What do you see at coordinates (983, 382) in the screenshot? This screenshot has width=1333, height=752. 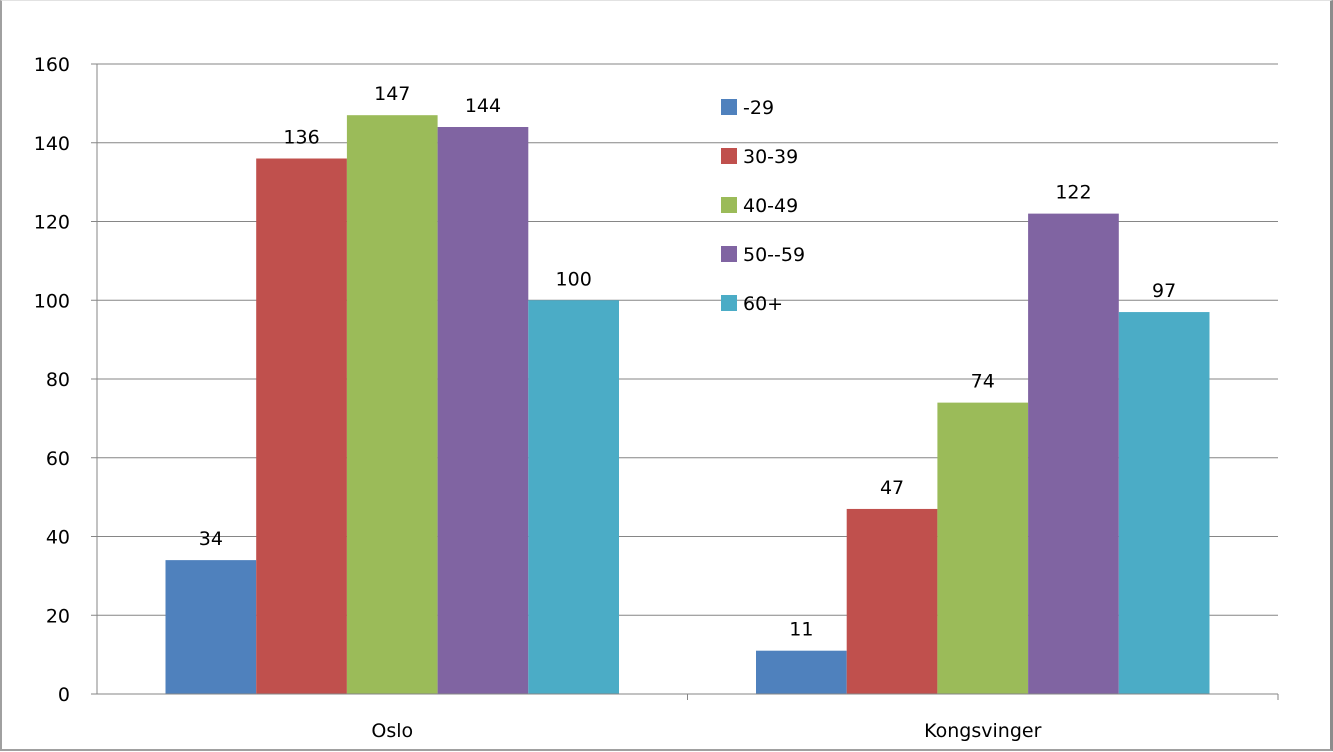 I see `data-label: 74` at bounding box center [983, 382].